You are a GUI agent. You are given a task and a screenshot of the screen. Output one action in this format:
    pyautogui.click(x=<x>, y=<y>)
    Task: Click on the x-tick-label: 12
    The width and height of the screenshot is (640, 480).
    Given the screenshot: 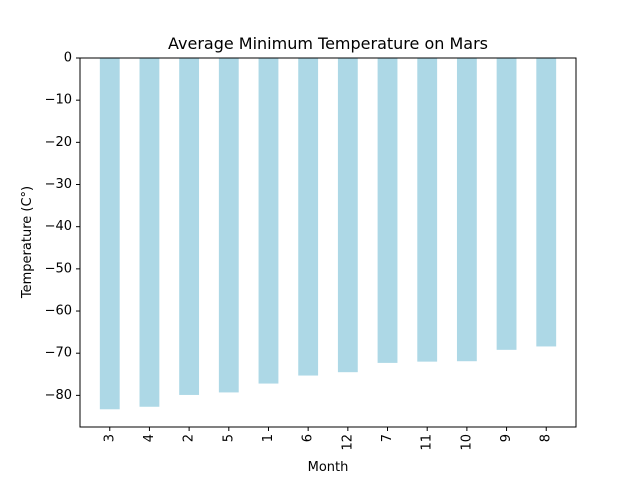 What is the action you would take?
    pyautogui.click(x=347, y=442)
    